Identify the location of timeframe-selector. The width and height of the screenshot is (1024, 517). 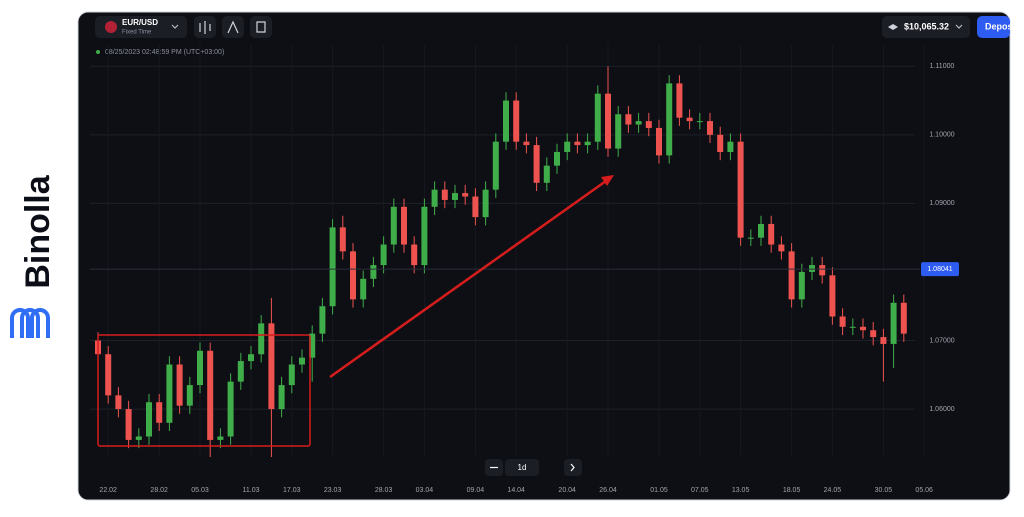
(522, 467).